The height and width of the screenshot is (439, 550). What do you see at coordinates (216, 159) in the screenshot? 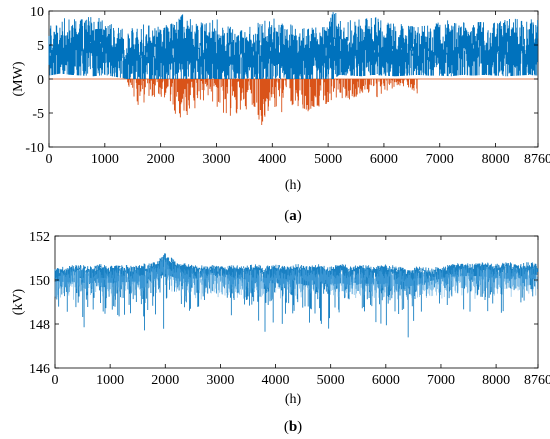
I see `panel-a-x-tick-label: 3000` at bounding box center [216, 159].